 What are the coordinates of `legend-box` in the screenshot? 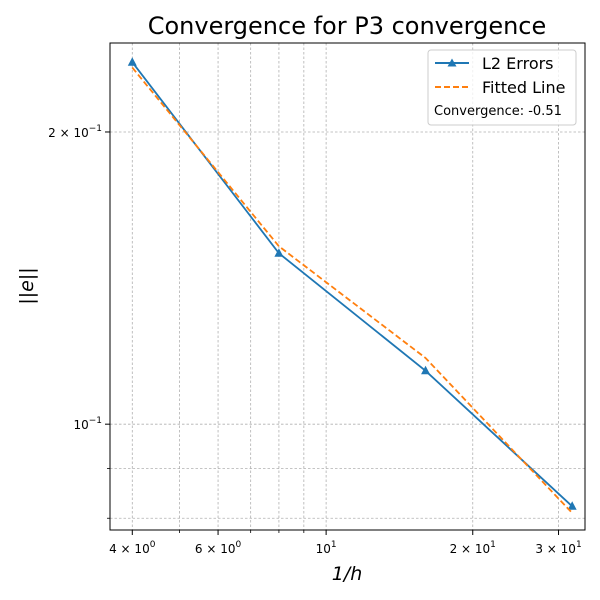 It's located at (502, 87).